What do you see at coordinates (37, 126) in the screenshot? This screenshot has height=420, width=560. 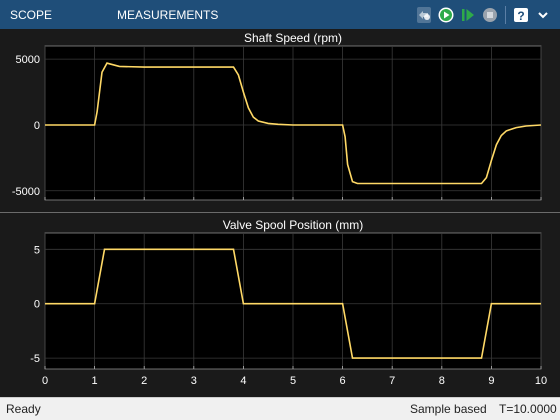 I see `shaft-speed-ytick-label: 0` at bounding box center [37, 126].